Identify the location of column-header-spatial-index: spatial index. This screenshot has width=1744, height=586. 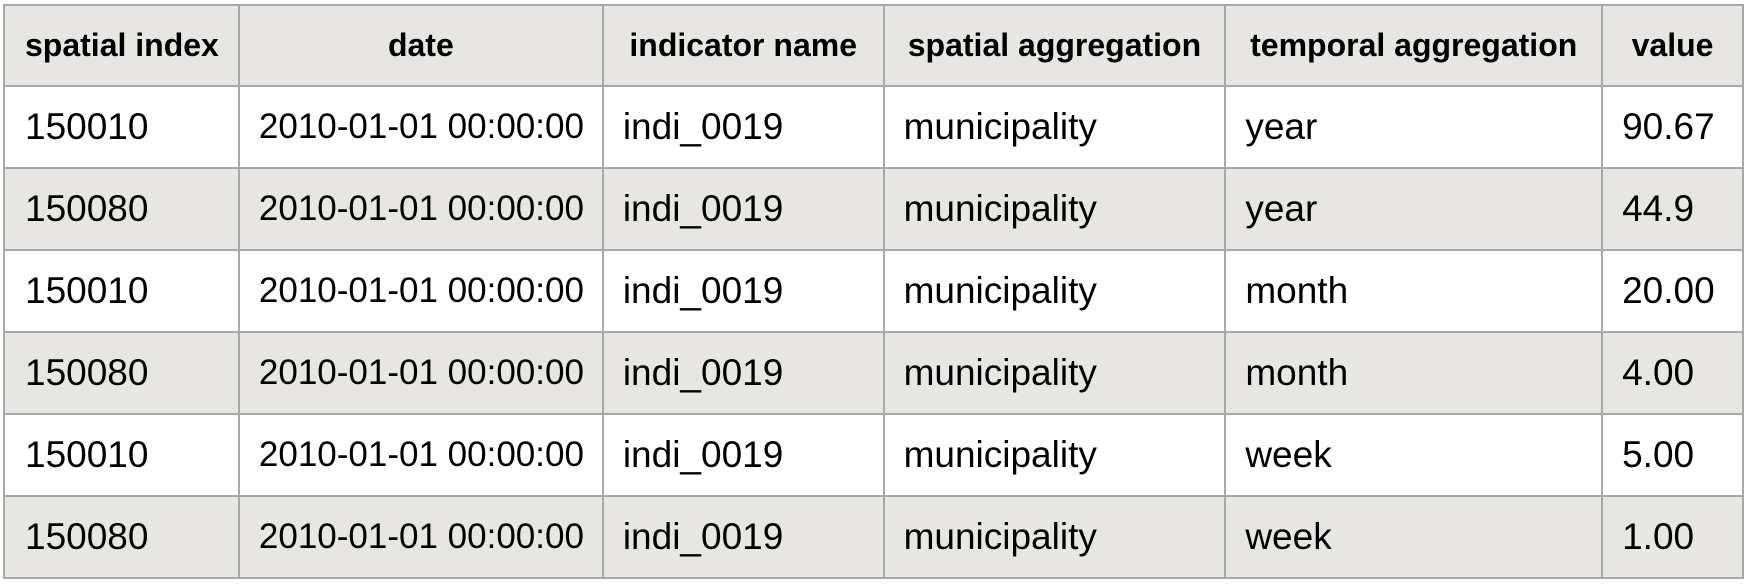
(121, 45).